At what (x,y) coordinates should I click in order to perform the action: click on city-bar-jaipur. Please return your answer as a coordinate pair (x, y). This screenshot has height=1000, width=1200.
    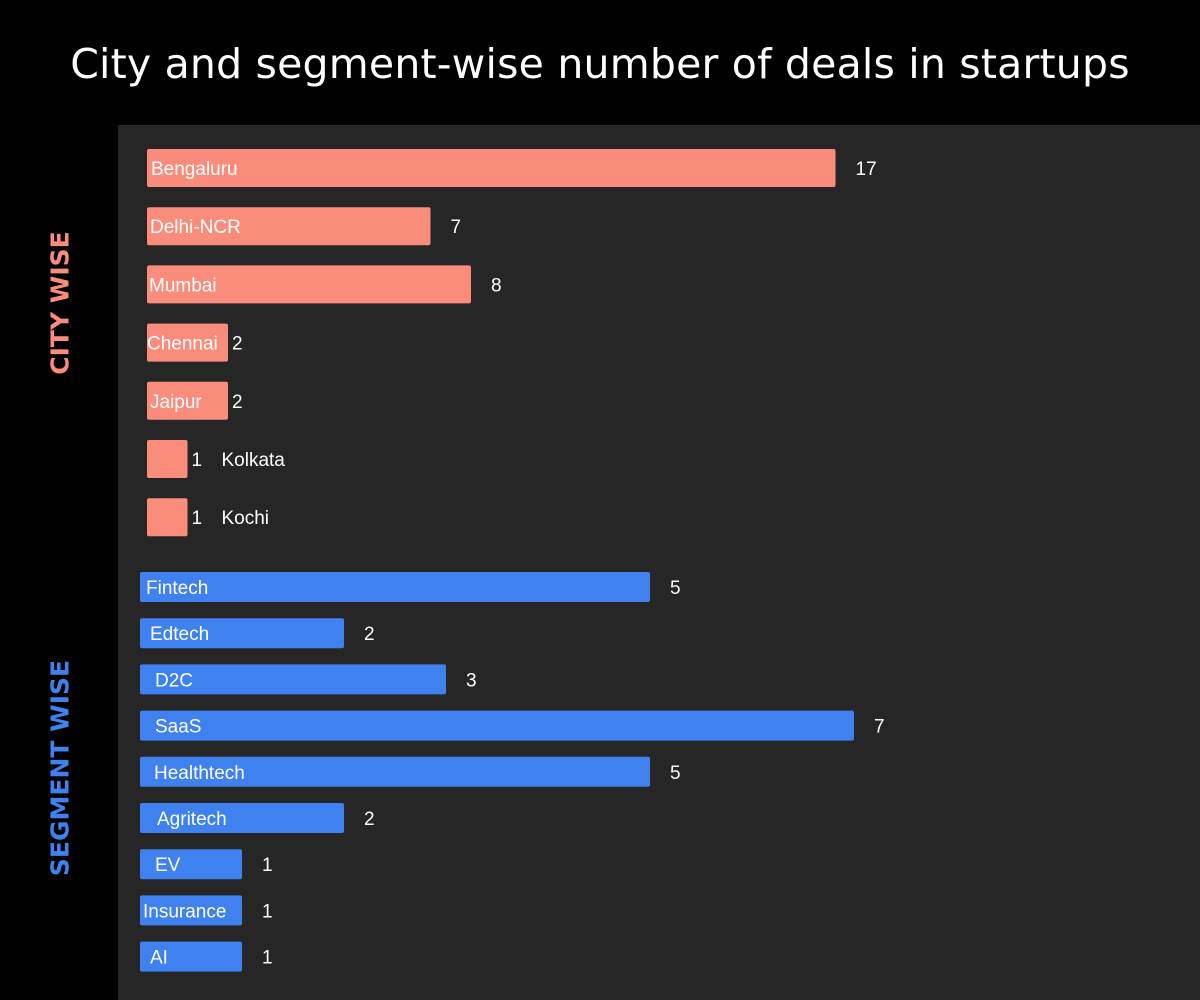
    Looking at the image, I should click on (187, 400).